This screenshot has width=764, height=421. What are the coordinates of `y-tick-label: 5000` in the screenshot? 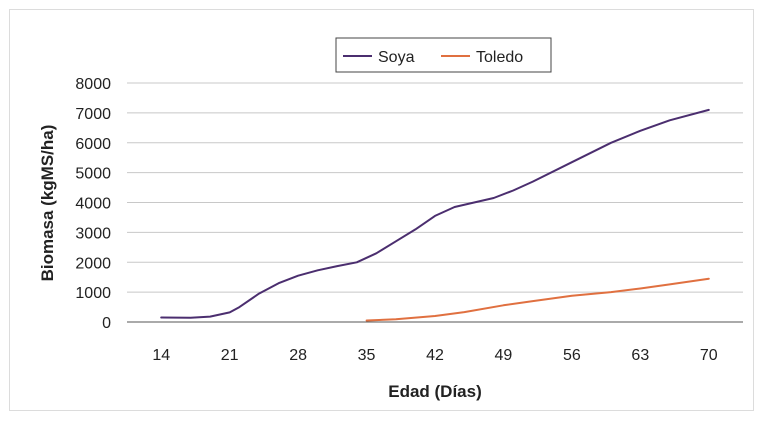 It's located at (93, 174).